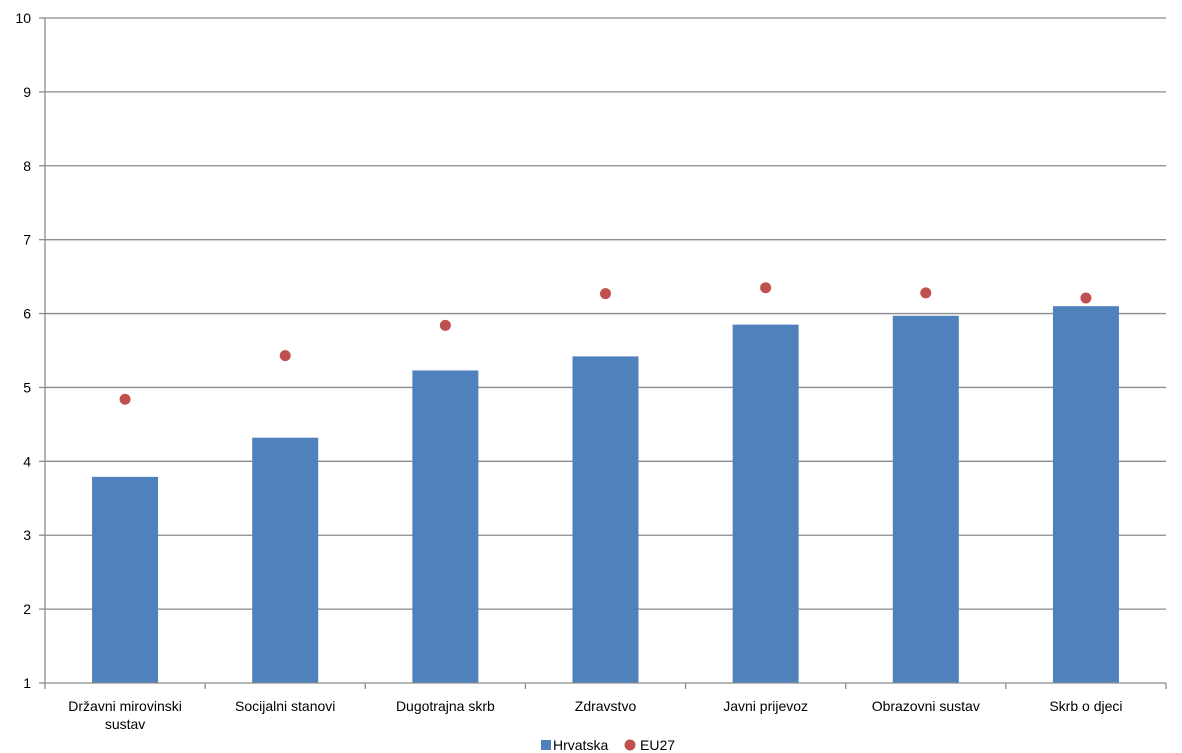 Image resolution: width=1182 pixels, height=753 pixels. I want to click on x-category-label: Skrb o djeci, so click(1085, 706).